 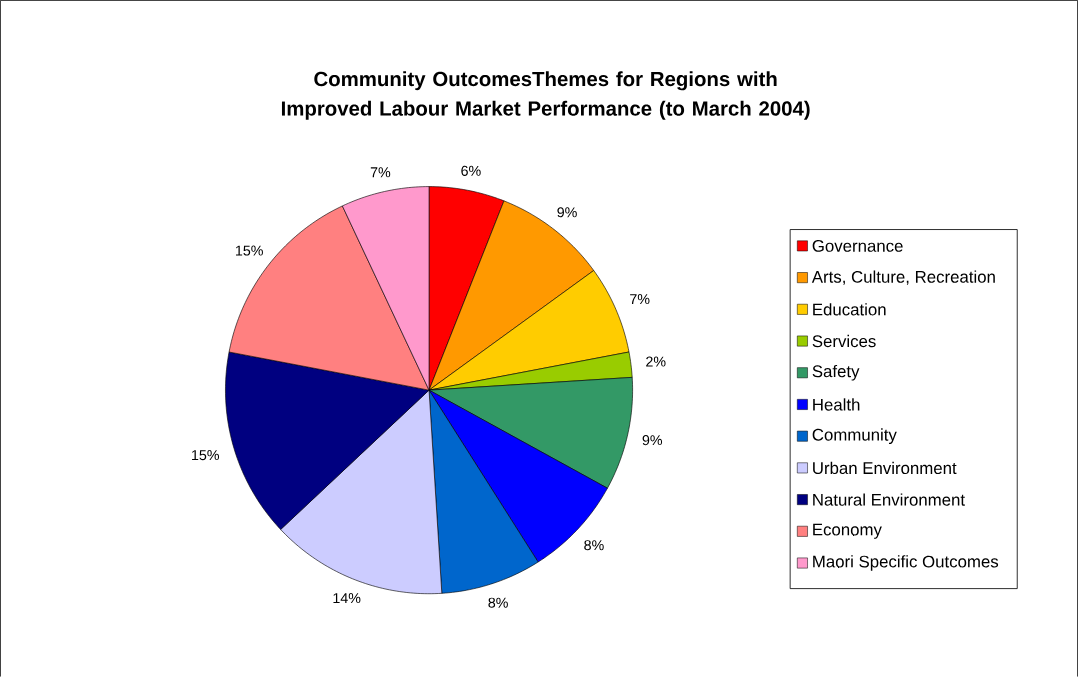 What do you see at coordinates (849, 309) in the screenshot?
I see `legend-label: Education` at bounding box center [849, 309].